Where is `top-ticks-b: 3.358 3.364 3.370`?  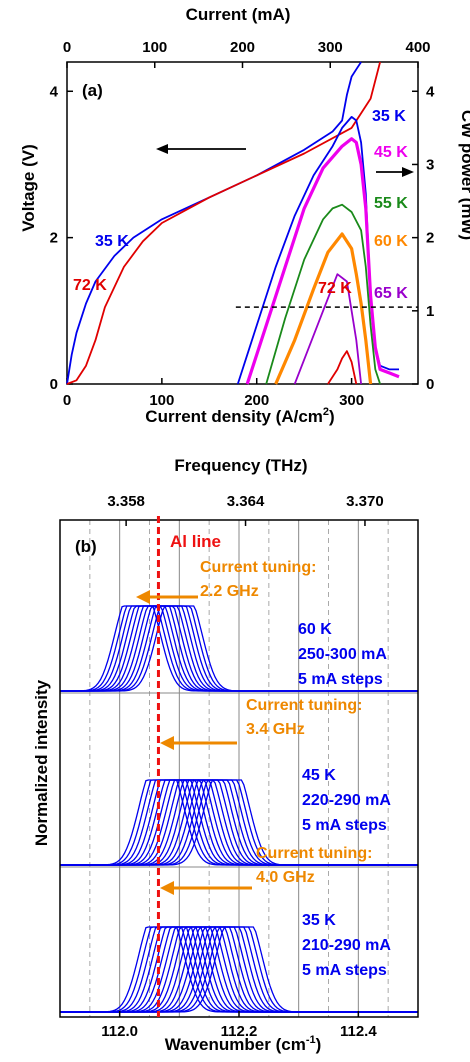 top-ticks-b: 3.358 3.364 3.370 is located at coordinates (245, 509).